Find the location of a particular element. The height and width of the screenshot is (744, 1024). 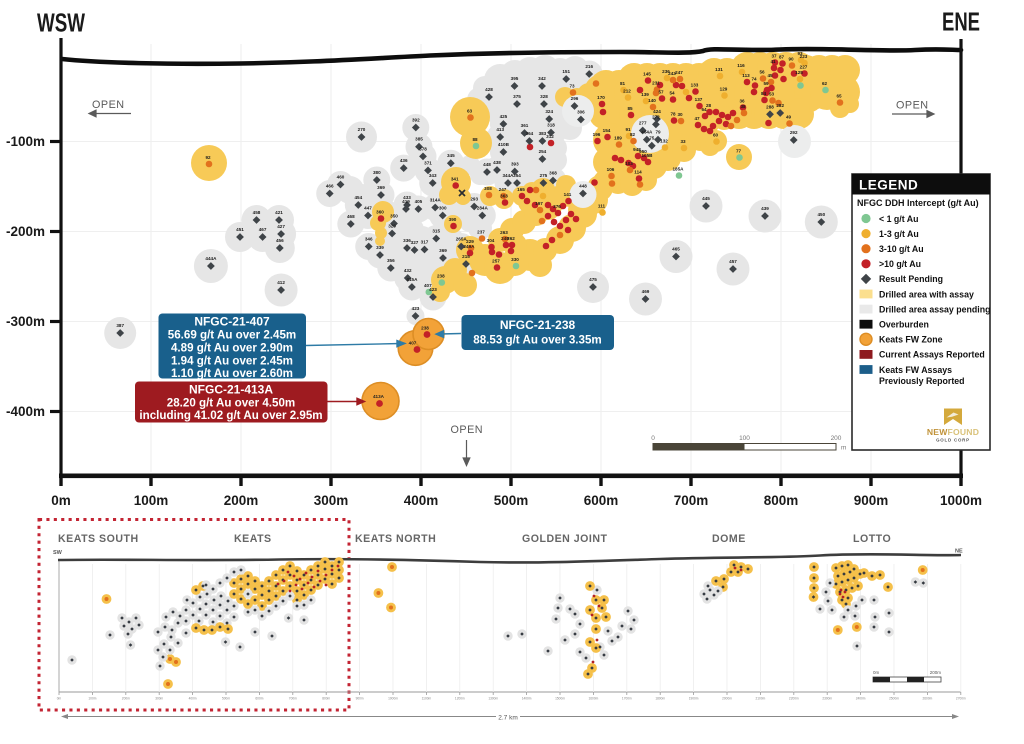

svg-text: 231 is located at coordinates (656, 83).